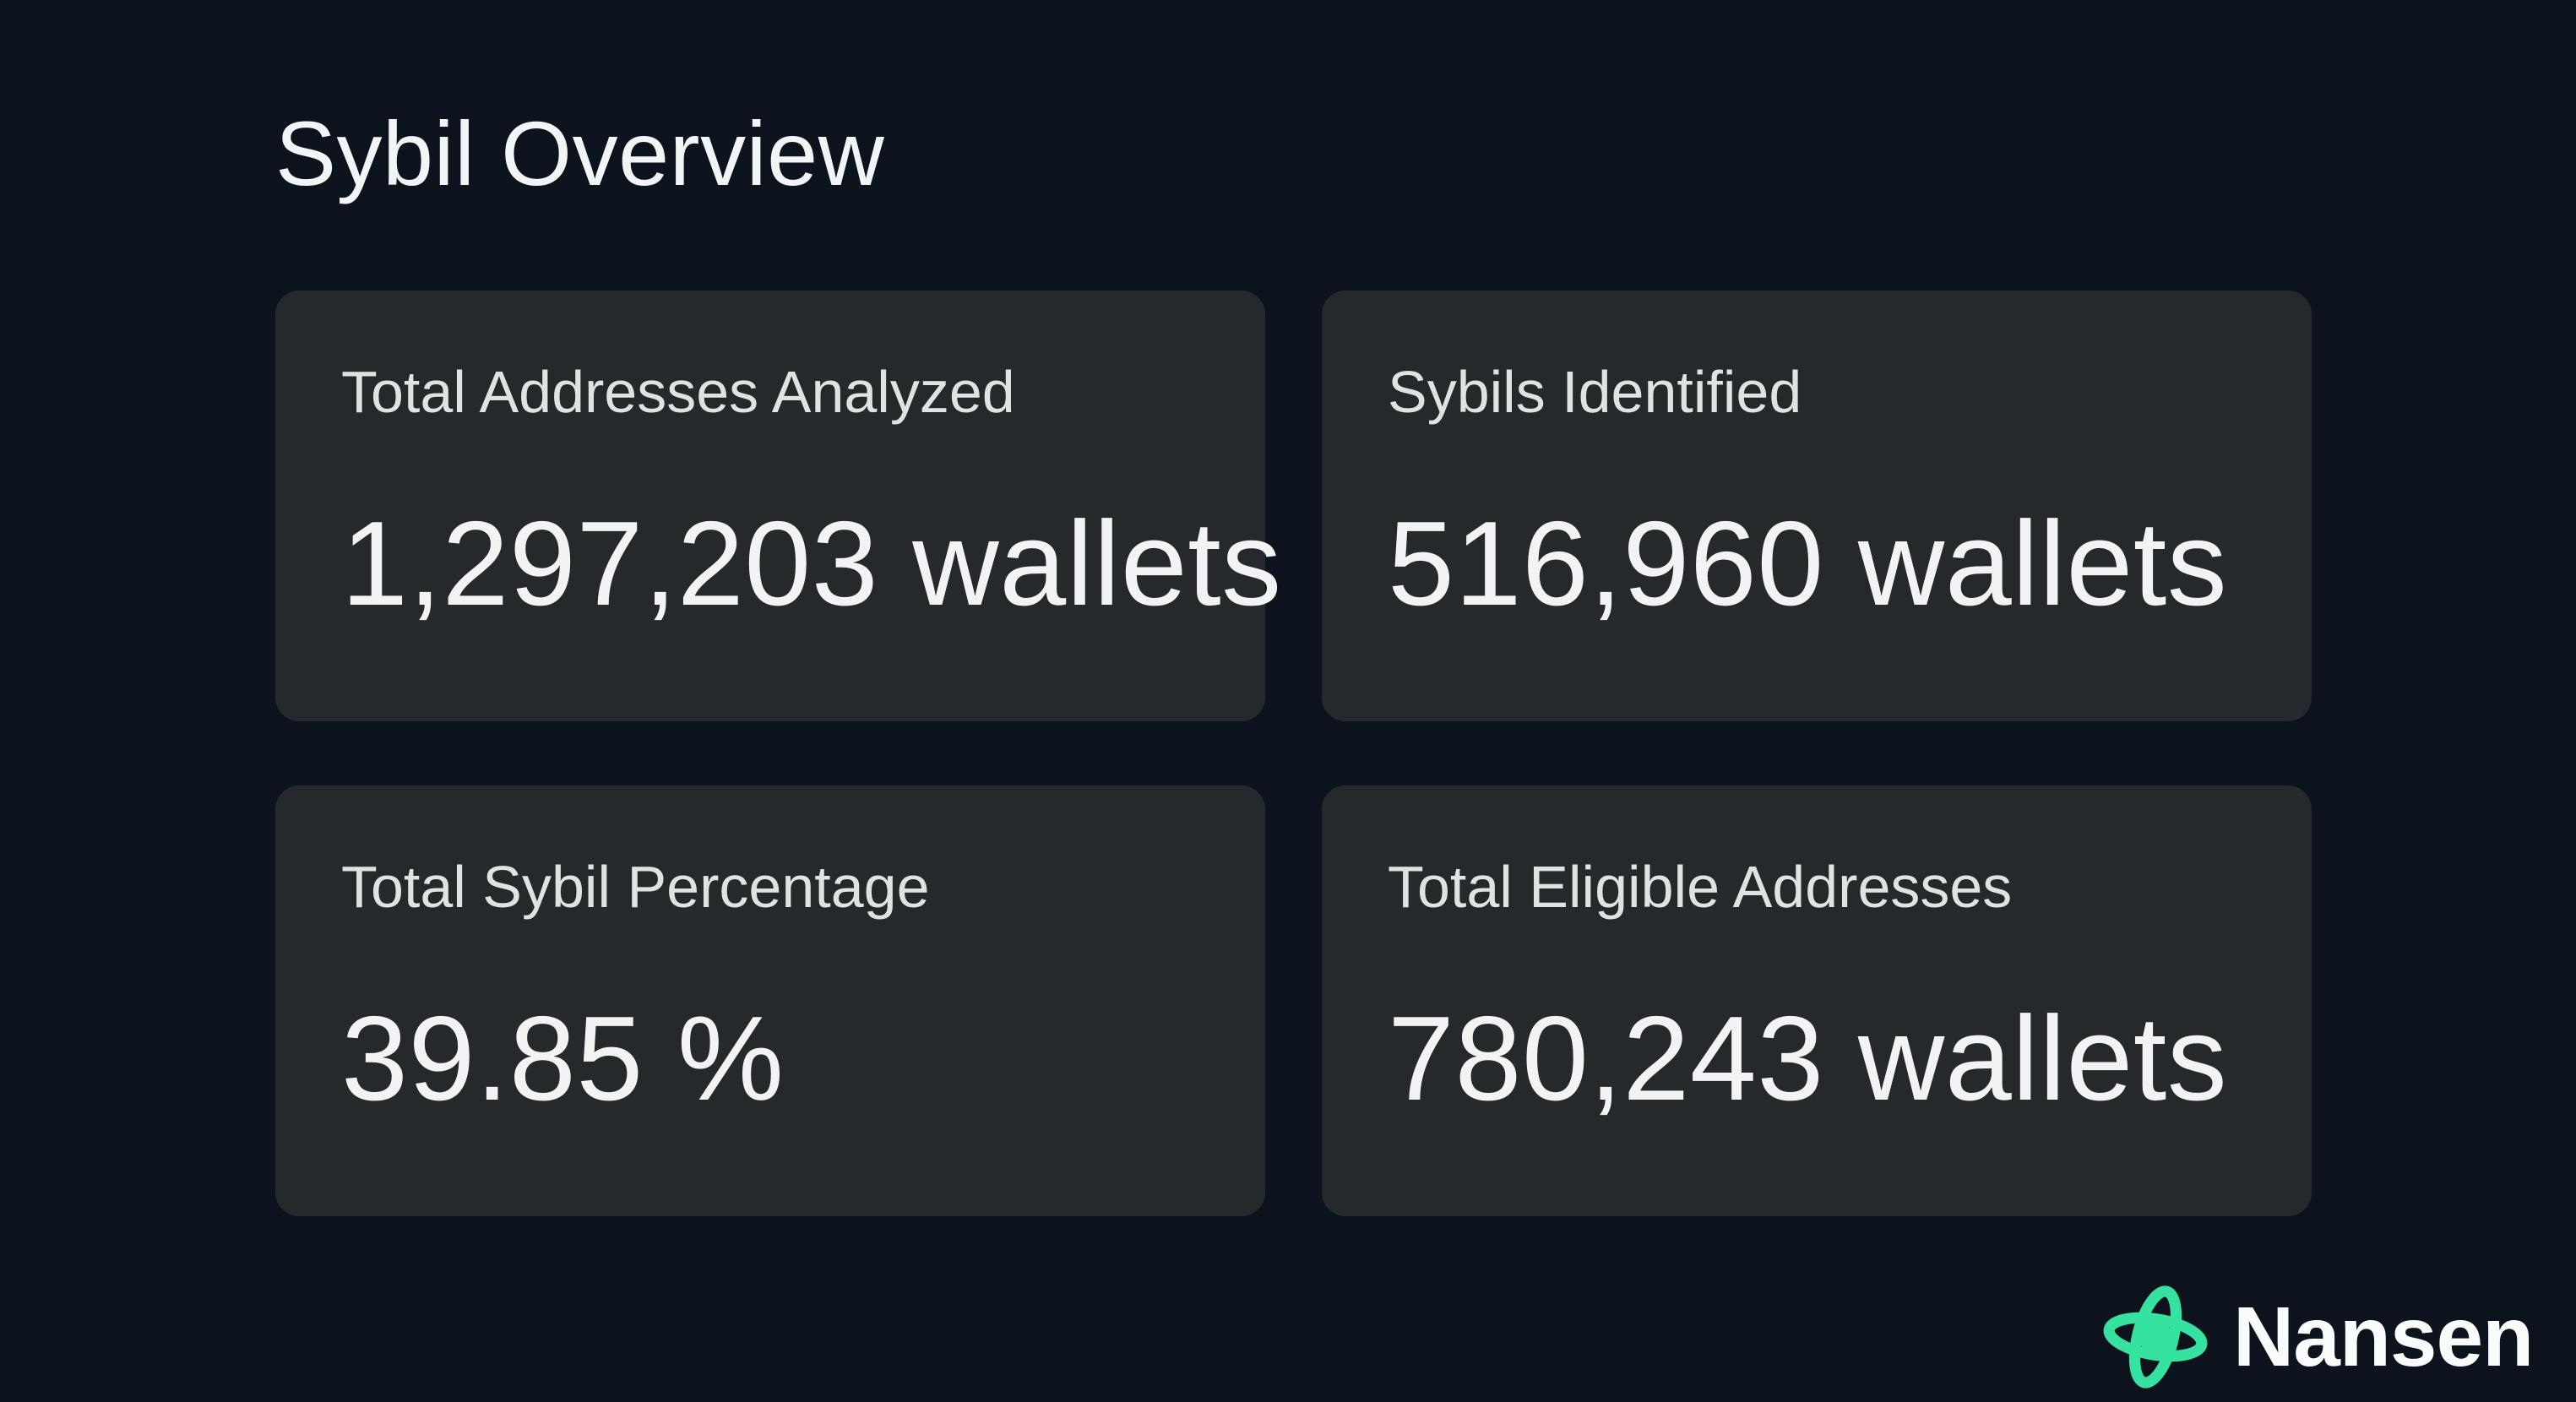 The image size is (2576, 1402). Describe the element at coordinates (2155, 1336) in the screenshot. I see `nansen-orbits-icon` at that location.